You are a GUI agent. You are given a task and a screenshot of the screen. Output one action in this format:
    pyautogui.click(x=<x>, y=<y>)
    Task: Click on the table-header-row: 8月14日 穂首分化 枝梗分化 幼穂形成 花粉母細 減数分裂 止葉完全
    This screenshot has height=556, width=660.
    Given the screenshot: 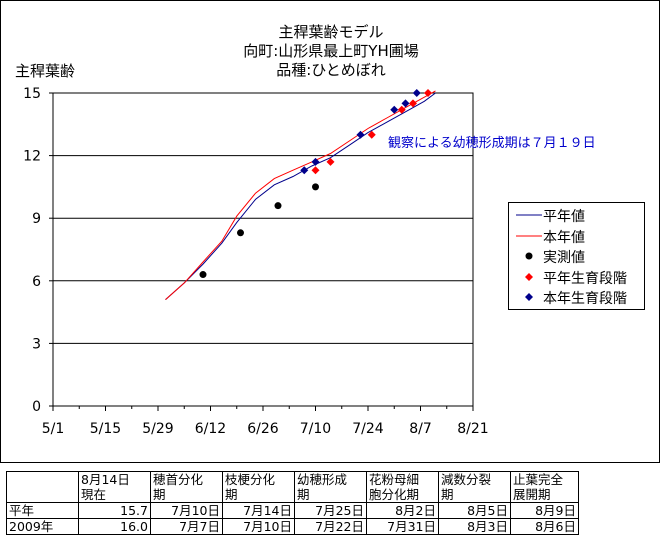 What is the action you would take?
    pyautogui.click(x=292, y=479)
    